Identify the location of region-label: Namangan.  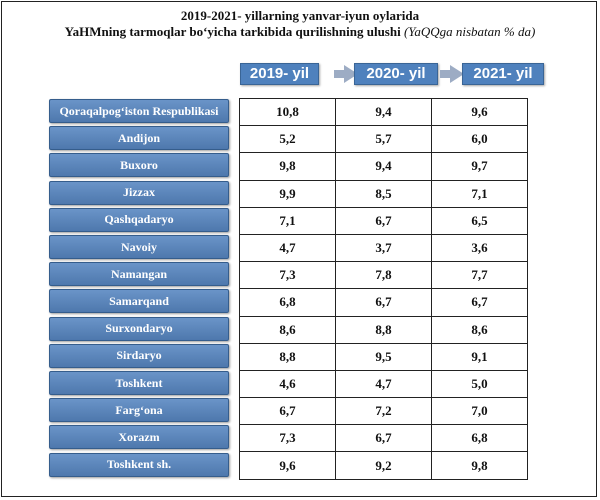
(139, 274).